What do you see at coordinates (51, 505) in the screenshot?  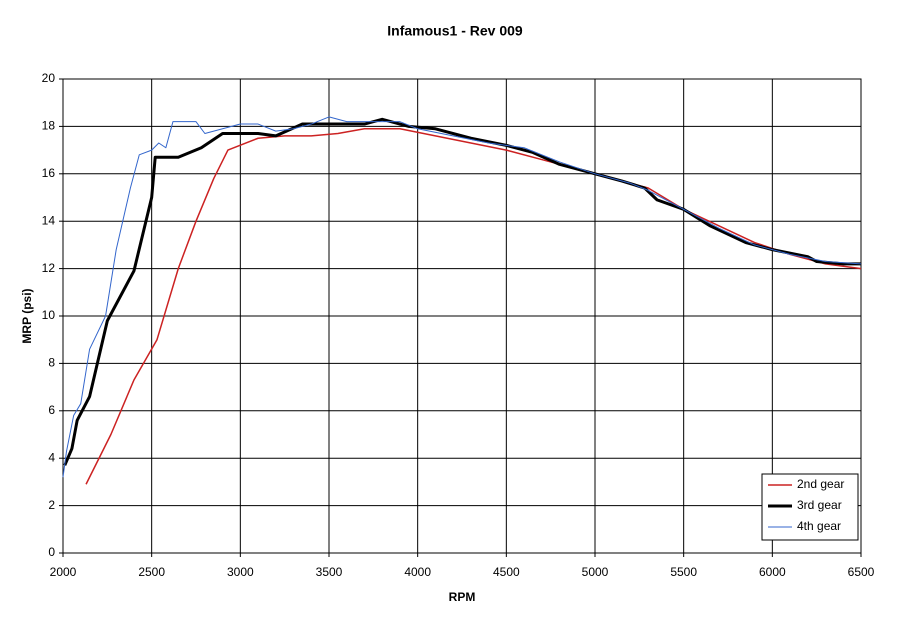 I see `y-tick-label: 2` at bounding box center [51, 505].